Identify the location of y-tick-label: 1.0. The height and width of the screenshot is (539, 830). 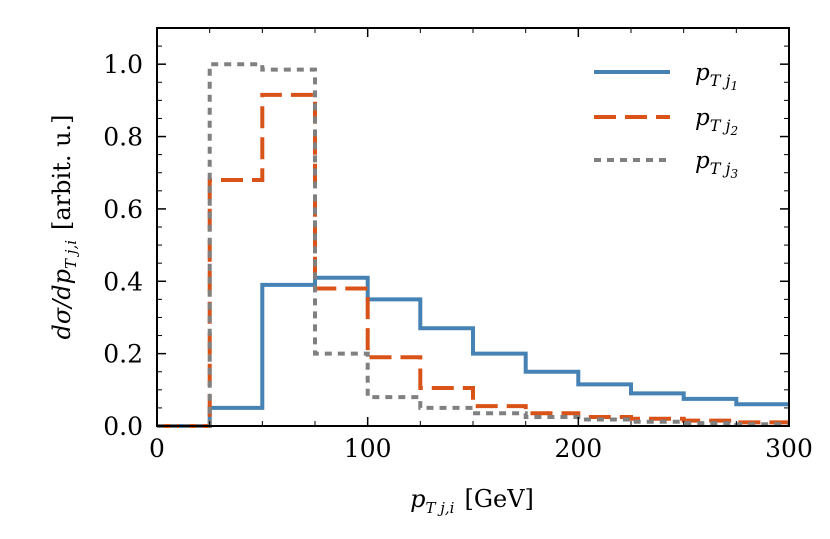
(123, 64).